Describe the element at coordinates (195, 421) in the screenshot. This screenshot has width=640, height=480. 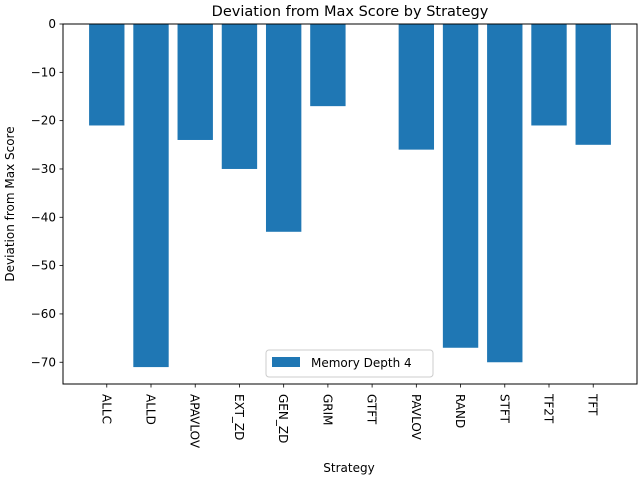
I see `x-tick-label: APAVLOV` at that location.